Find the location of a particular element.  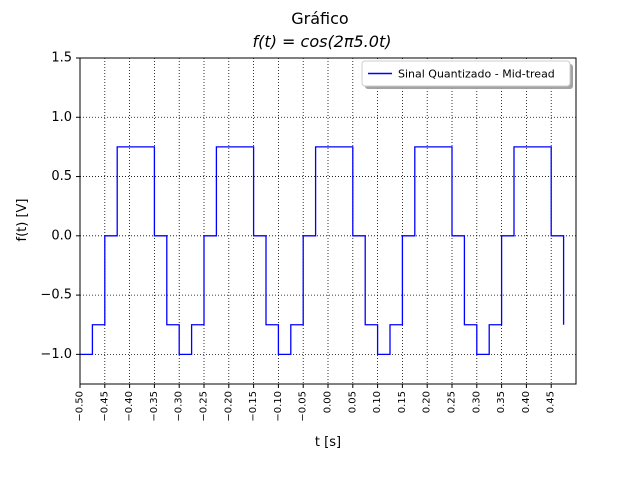

y-axis-ticks: −1.0 −0.5 0.0 0.5 1.0 1.5 is located at coordinates (60, 206).